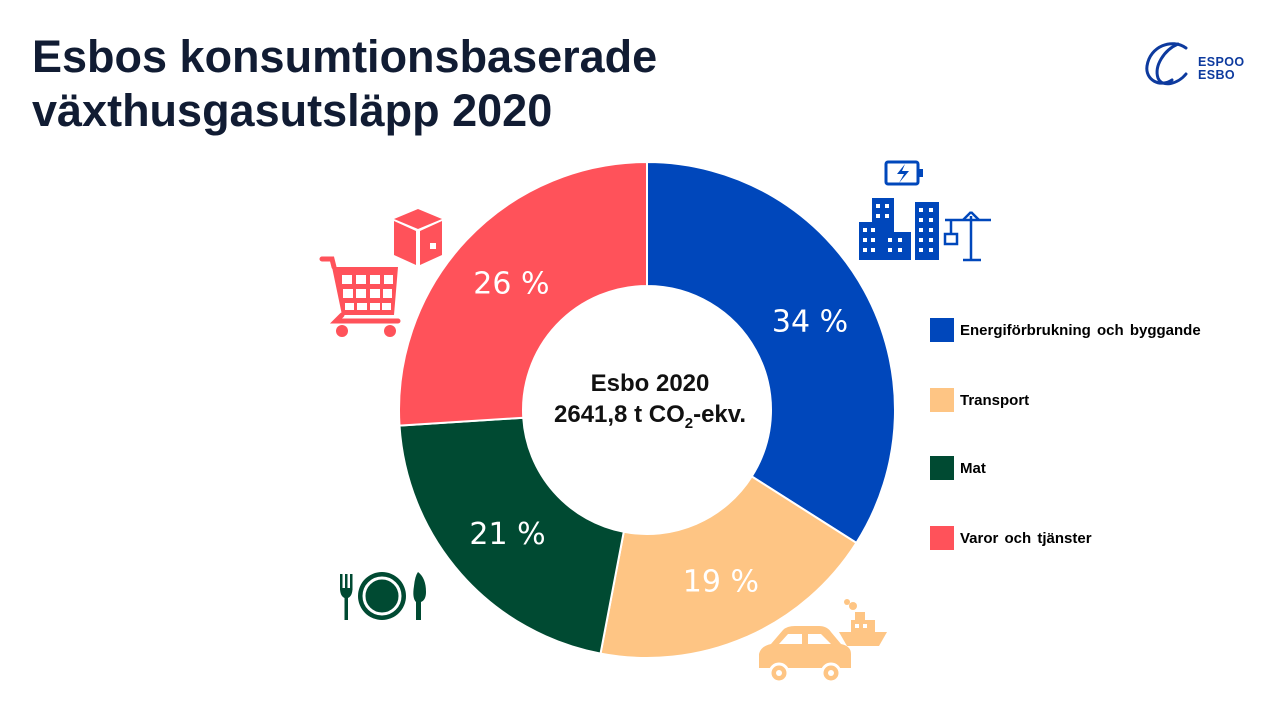 The width and height of the screenshot is (1280, 720). What do you see at coordinates (1026, 538) in the screenshot?
I see `legend-label: Varor och tjänster` at bounding box center [1026, 538].